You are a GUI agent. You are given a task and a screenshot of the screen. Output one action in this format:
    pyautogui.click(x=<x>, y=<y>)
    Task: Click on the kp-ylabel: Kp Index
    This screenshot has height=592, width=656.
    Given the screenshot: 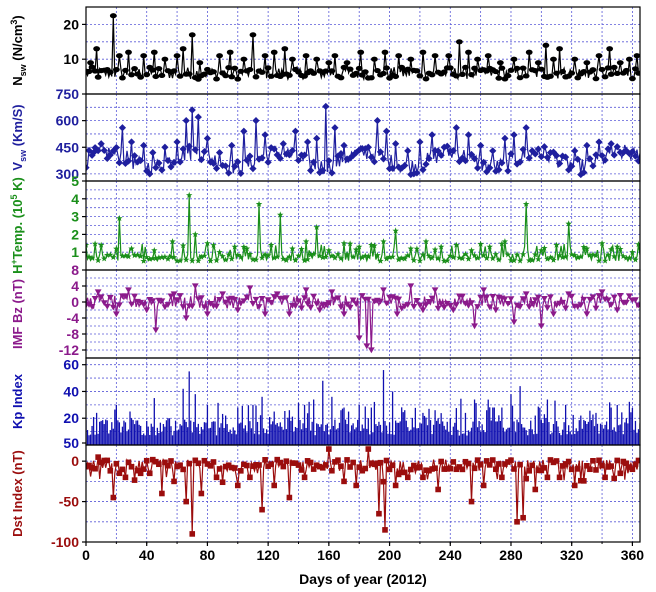 What is the action you would take?
    pyautogui.click(x=17, y=401)
    